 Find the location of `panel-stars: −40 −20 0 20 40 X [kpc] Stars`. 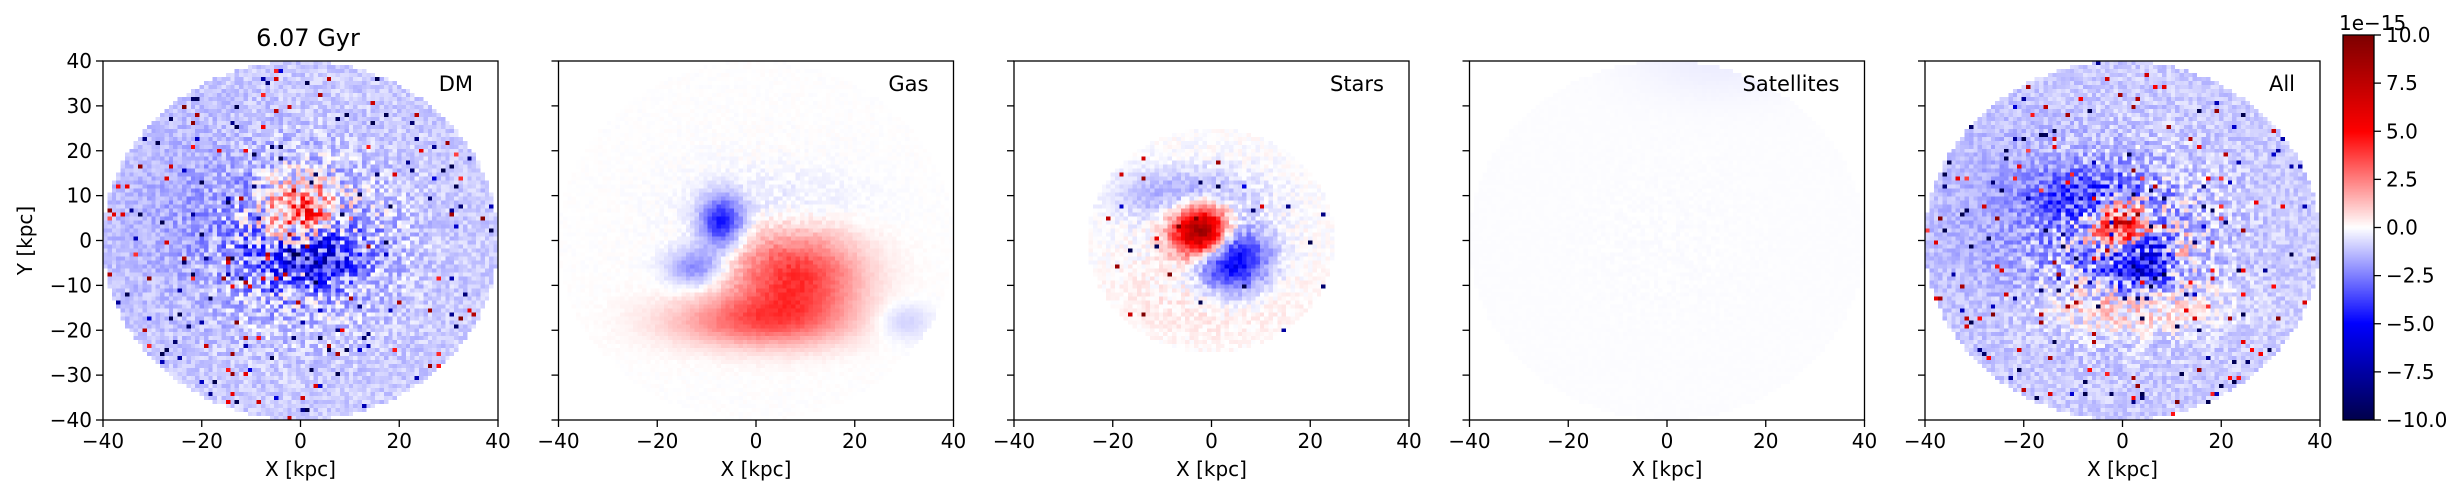

panel-stars: −40 −20 0 20 40 X [kpc] Stars is located at coordinates (1207, 270).